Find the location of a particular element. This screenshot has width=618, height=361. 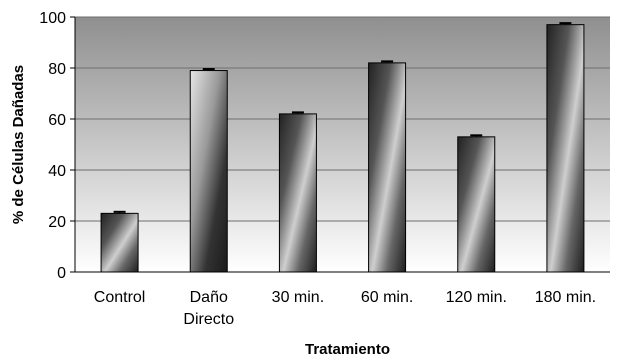

y-tick-label: 20 is located at coordinates (57, 222).